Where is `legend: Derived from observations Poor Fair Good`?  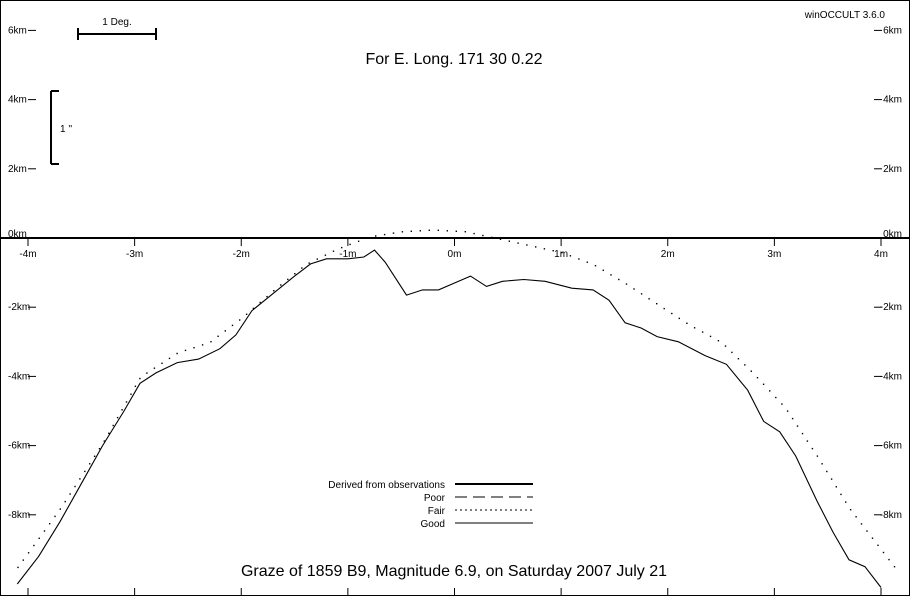
legend: Derived from observations Poor Fair Good is located at coordinates (430, 505).